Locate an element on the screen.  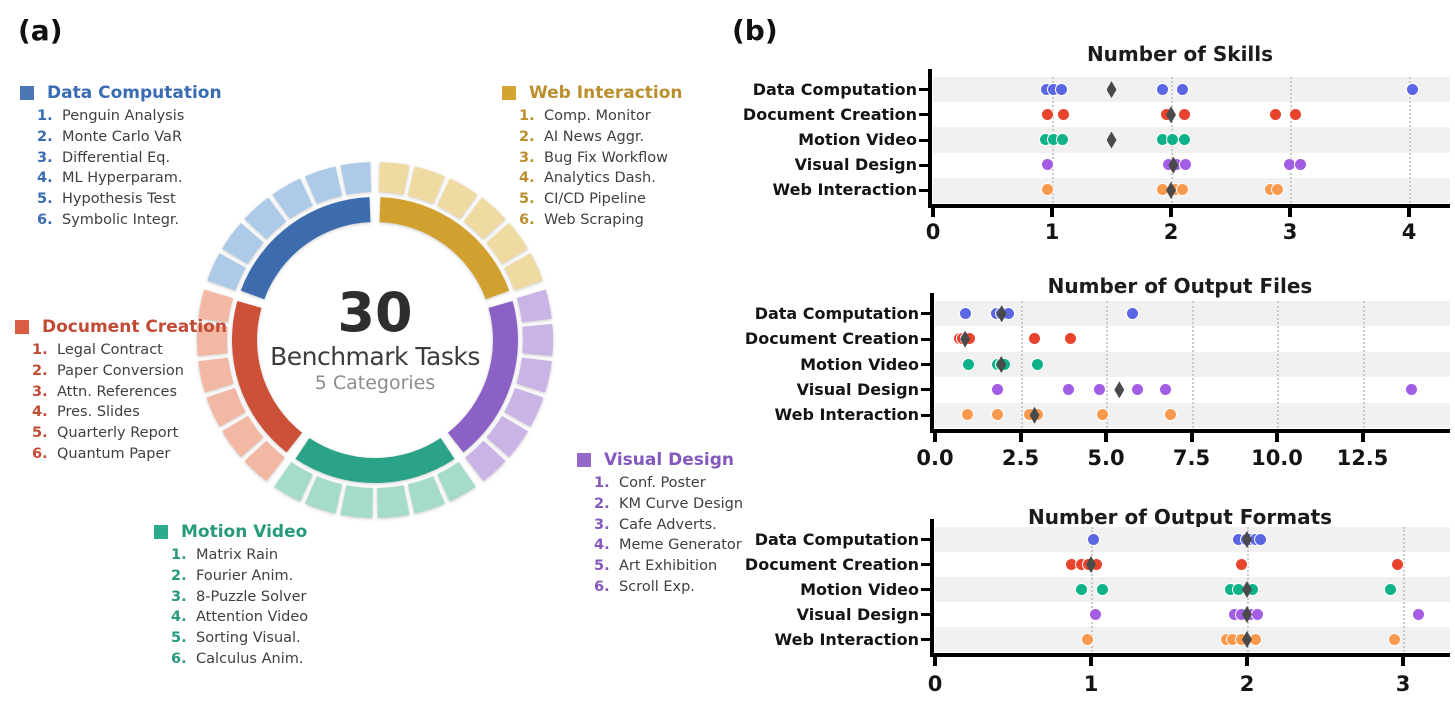
legend-item-number: 3. is located at coordinates (602, 524).